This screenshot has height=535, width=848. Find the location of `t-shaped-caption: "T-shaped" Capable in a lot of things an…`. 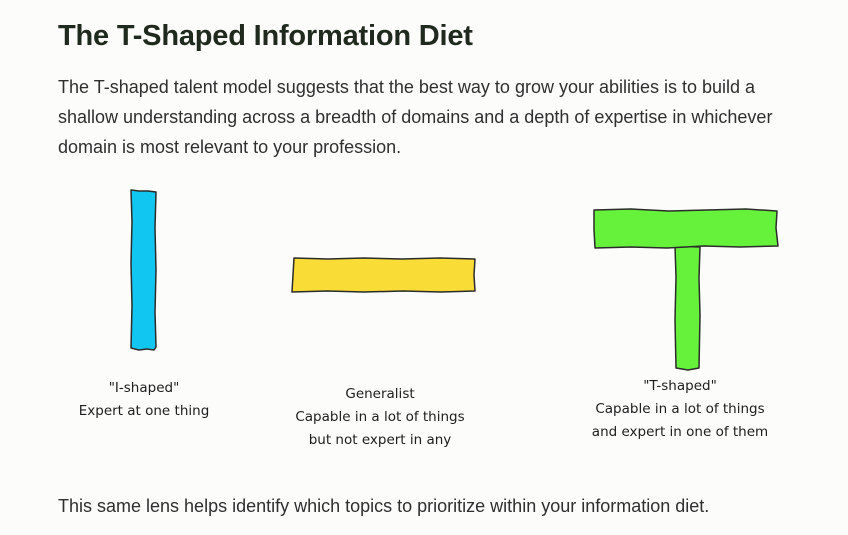

t-shaped-caption: "T-shaped" Capable in a lot of things an… is located at coordinates (680, 409).